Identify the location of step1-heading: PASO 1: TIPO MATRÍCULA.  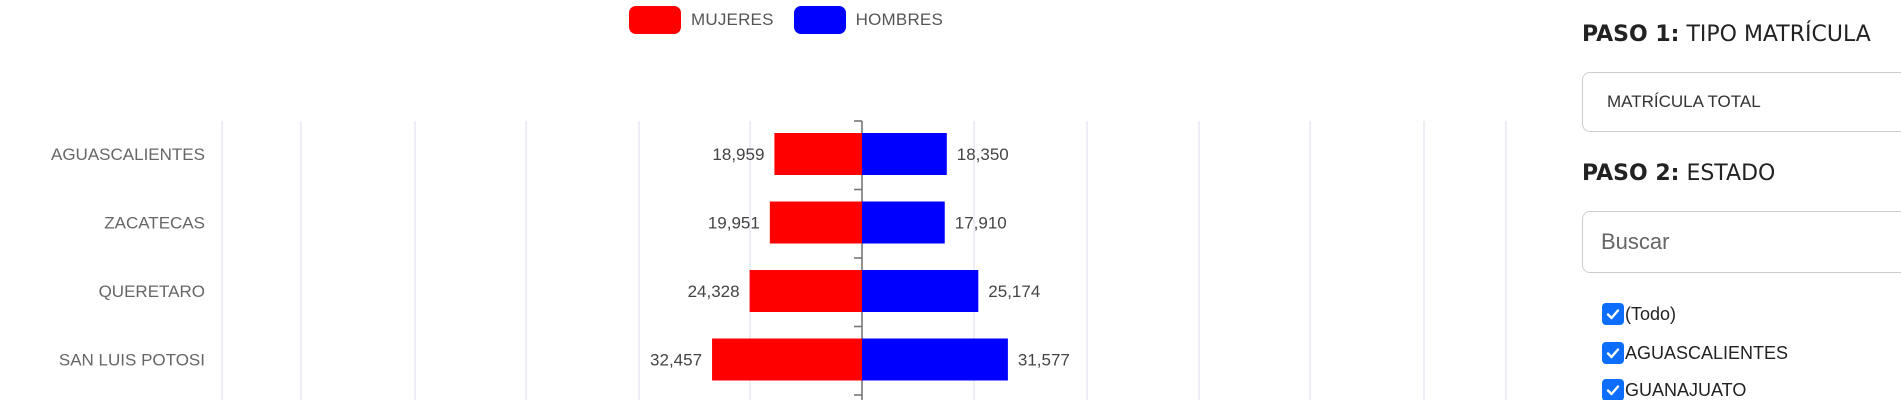
(1726, 34).